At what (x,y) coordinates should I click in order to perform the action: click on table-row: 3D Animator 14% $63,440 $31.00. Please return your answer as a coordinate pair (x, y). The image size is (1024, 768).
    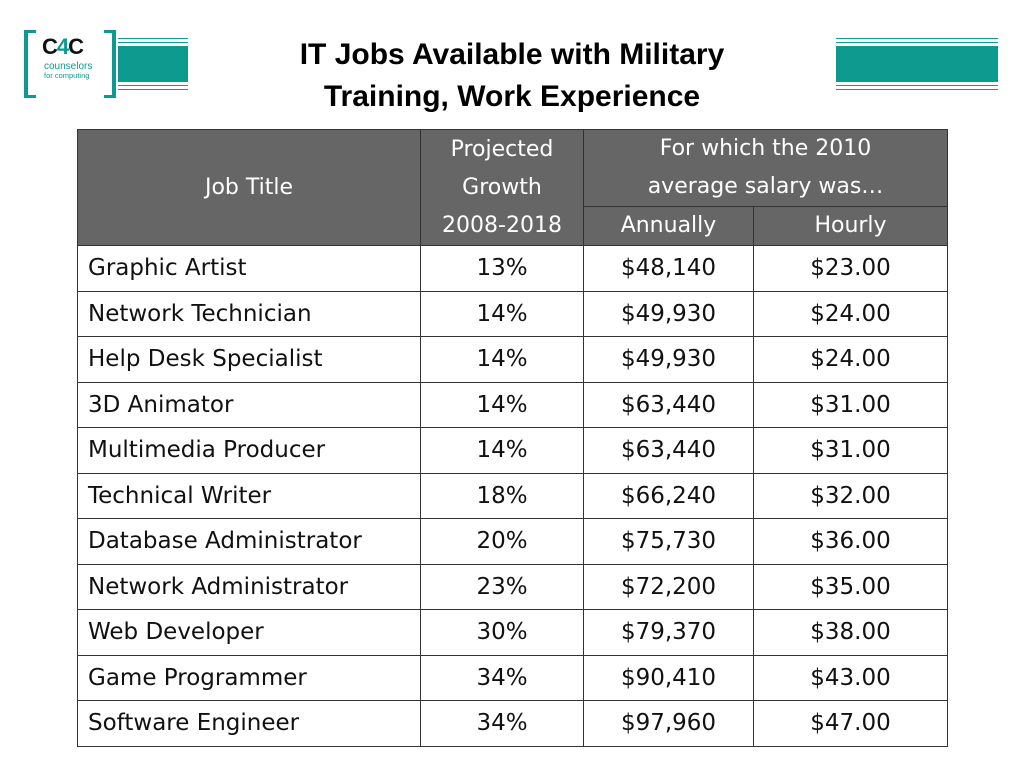
    Looking at the image, I should click on (512, 404).